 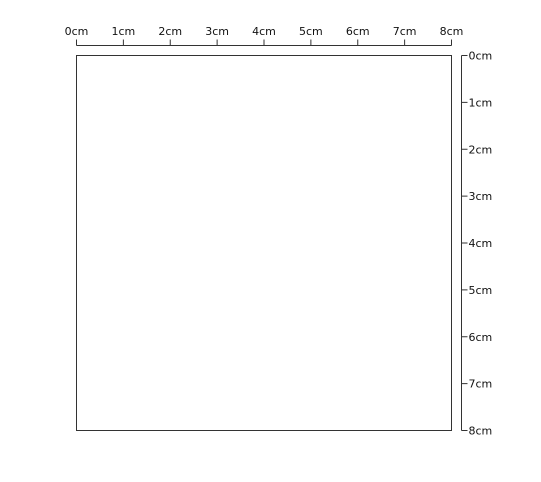 What do you see at coordinates (481, 290) in the screenshot?
I see `right-ruler-tick-label: 5cm` at bounding box center [481, 290].